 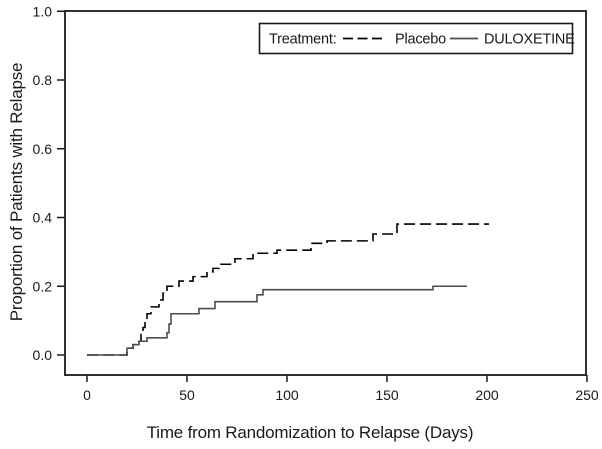 What do you see at coordinates (277, 320) in the screenshot?
I see `curve-duloxetine` at bounding box center [277, 320].